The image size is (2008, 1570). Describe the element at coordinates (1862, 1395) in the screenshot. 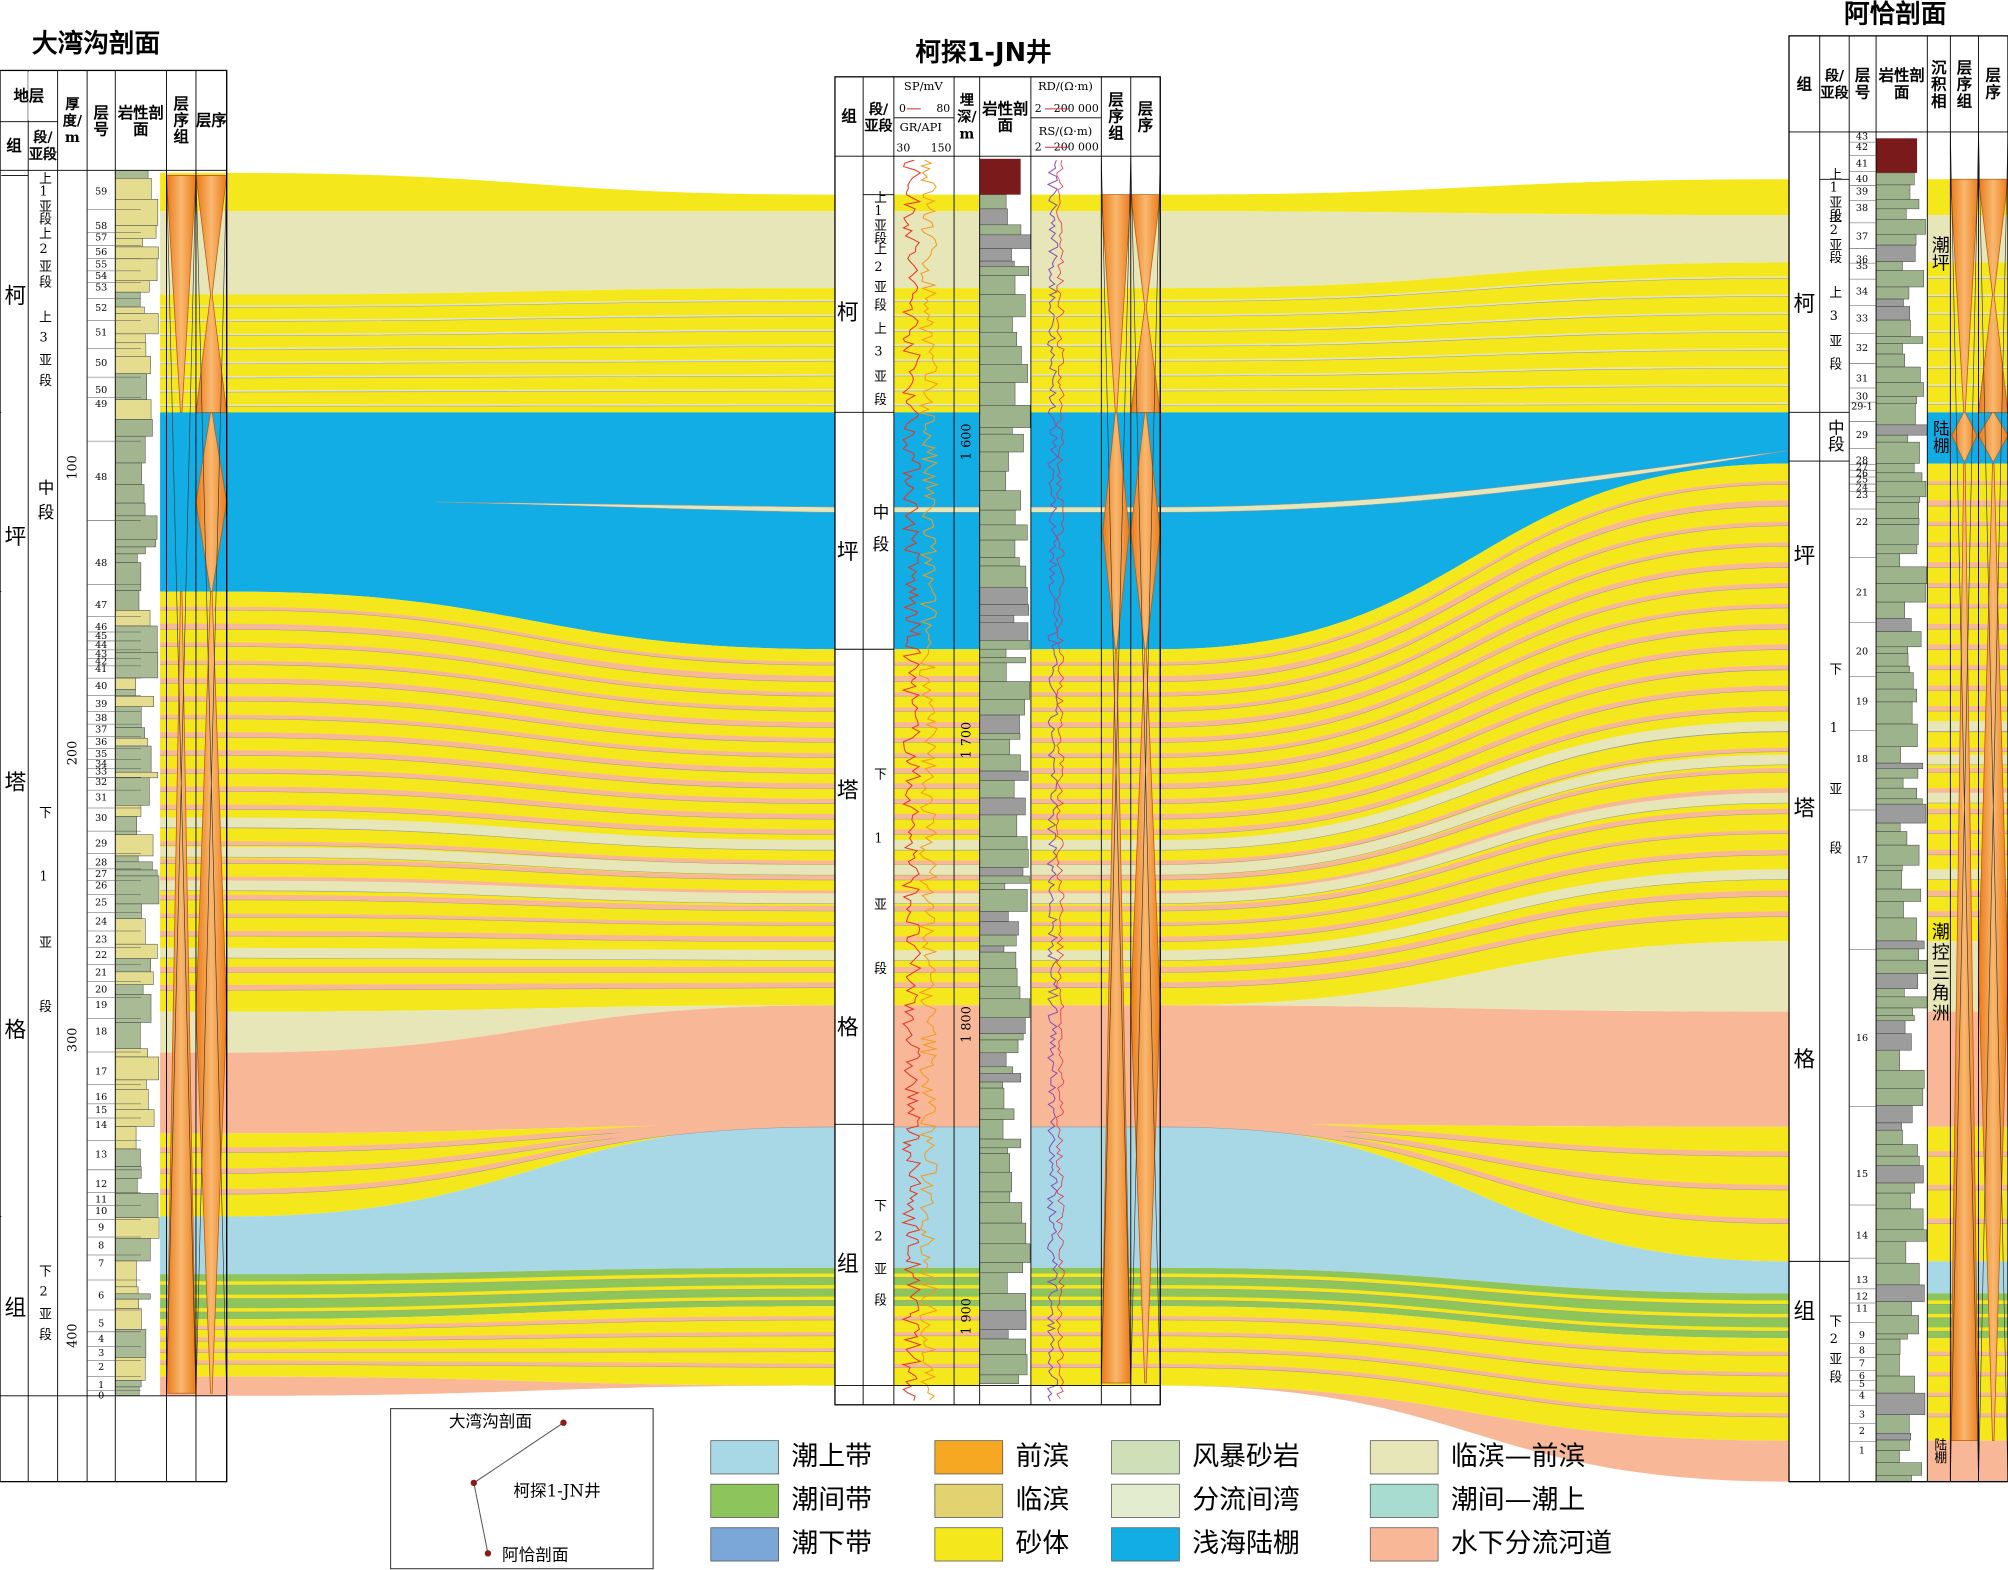

I see `layer-number: 4` at that location.